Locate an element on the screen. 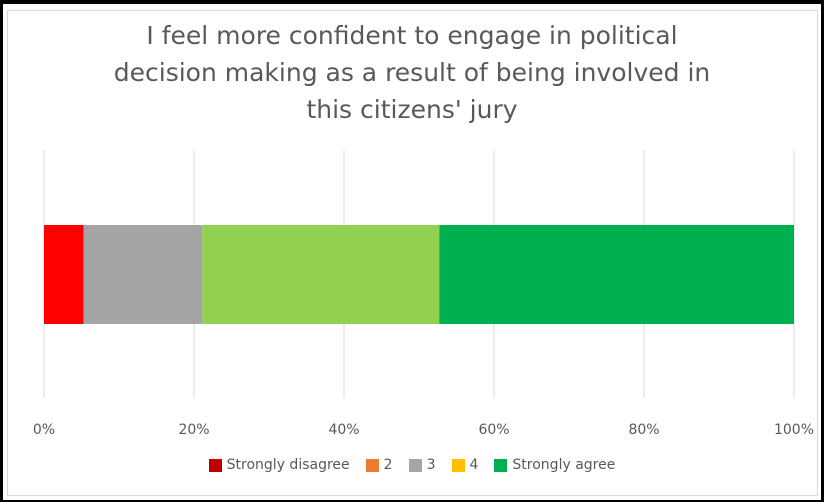  x-tick-label: 40% is located at coordinates (343, 430).